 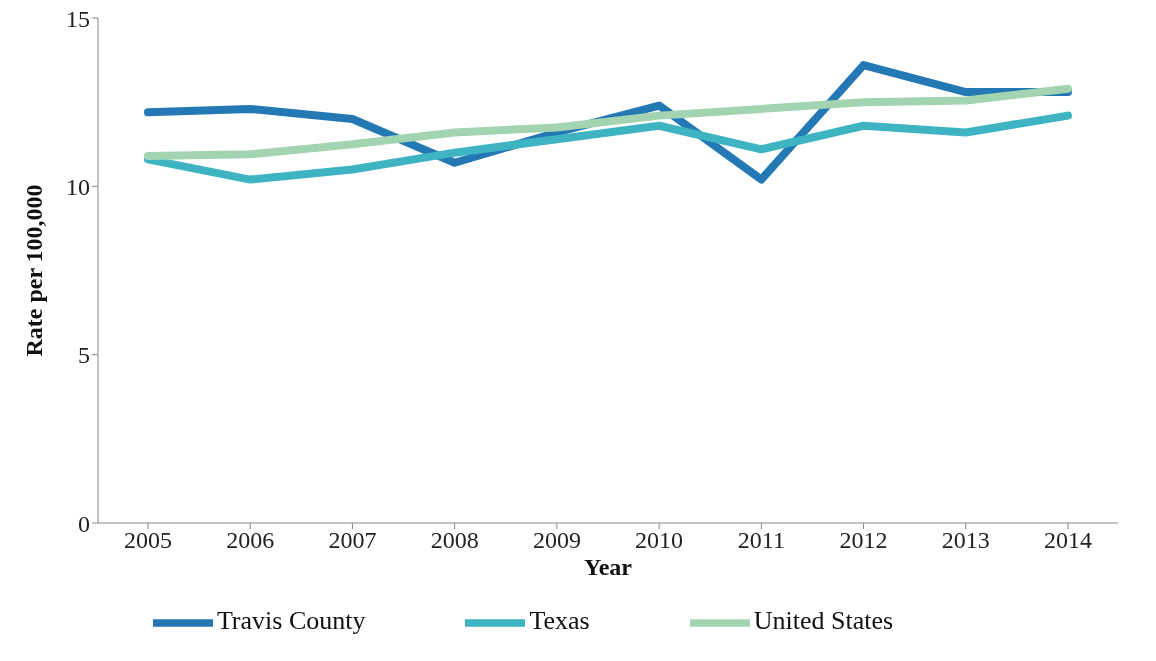 I want to click on y-tick-label: 0, so click(x=84, y=523).